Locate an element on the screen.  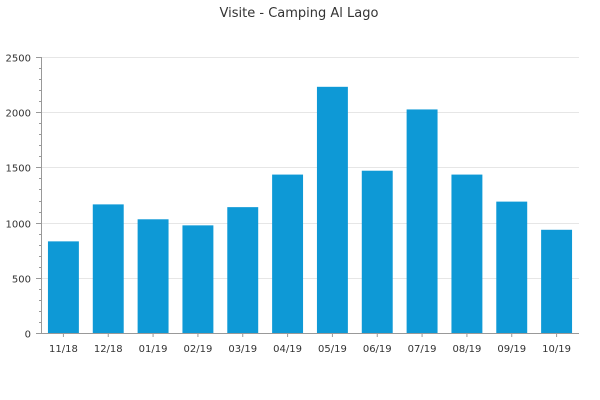
bar-08/19 is located at coordinates (467, 253).